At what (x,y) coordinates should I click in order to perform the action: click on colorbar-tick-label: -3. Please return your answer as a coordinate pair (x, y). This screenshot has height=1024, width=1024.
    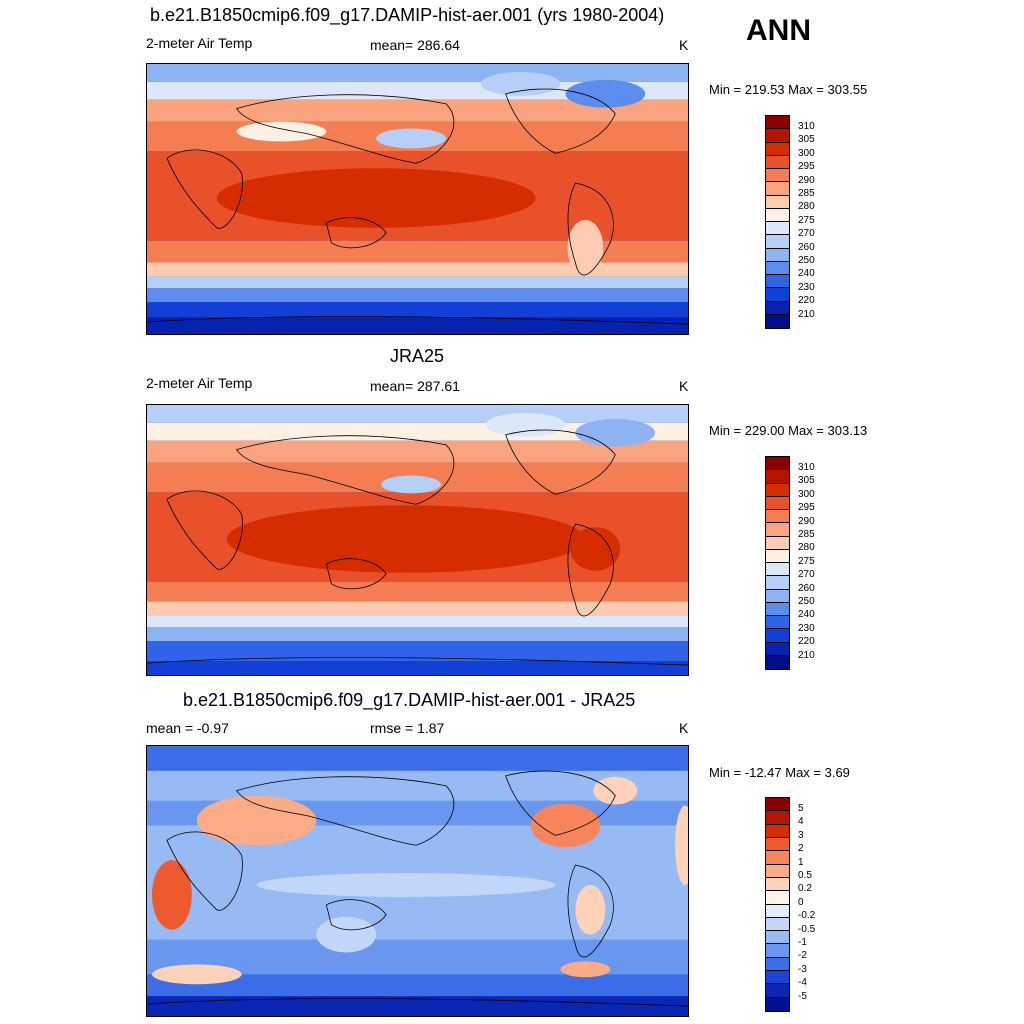
    Looking at the image, I should click on (802, 969).